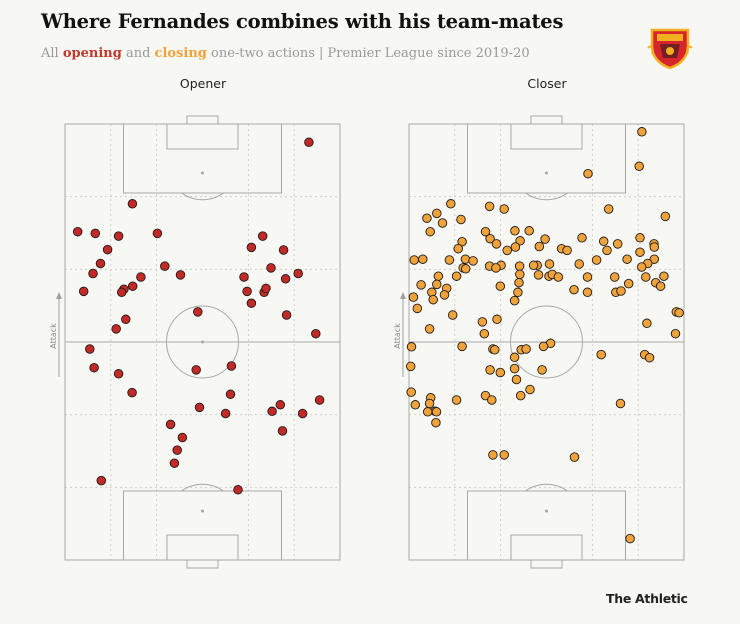 This screenshot has width=740, height=624. Describe the element at coordinates (546, 525) in the screenshot. I see `penalty-area-bottom` at that location.